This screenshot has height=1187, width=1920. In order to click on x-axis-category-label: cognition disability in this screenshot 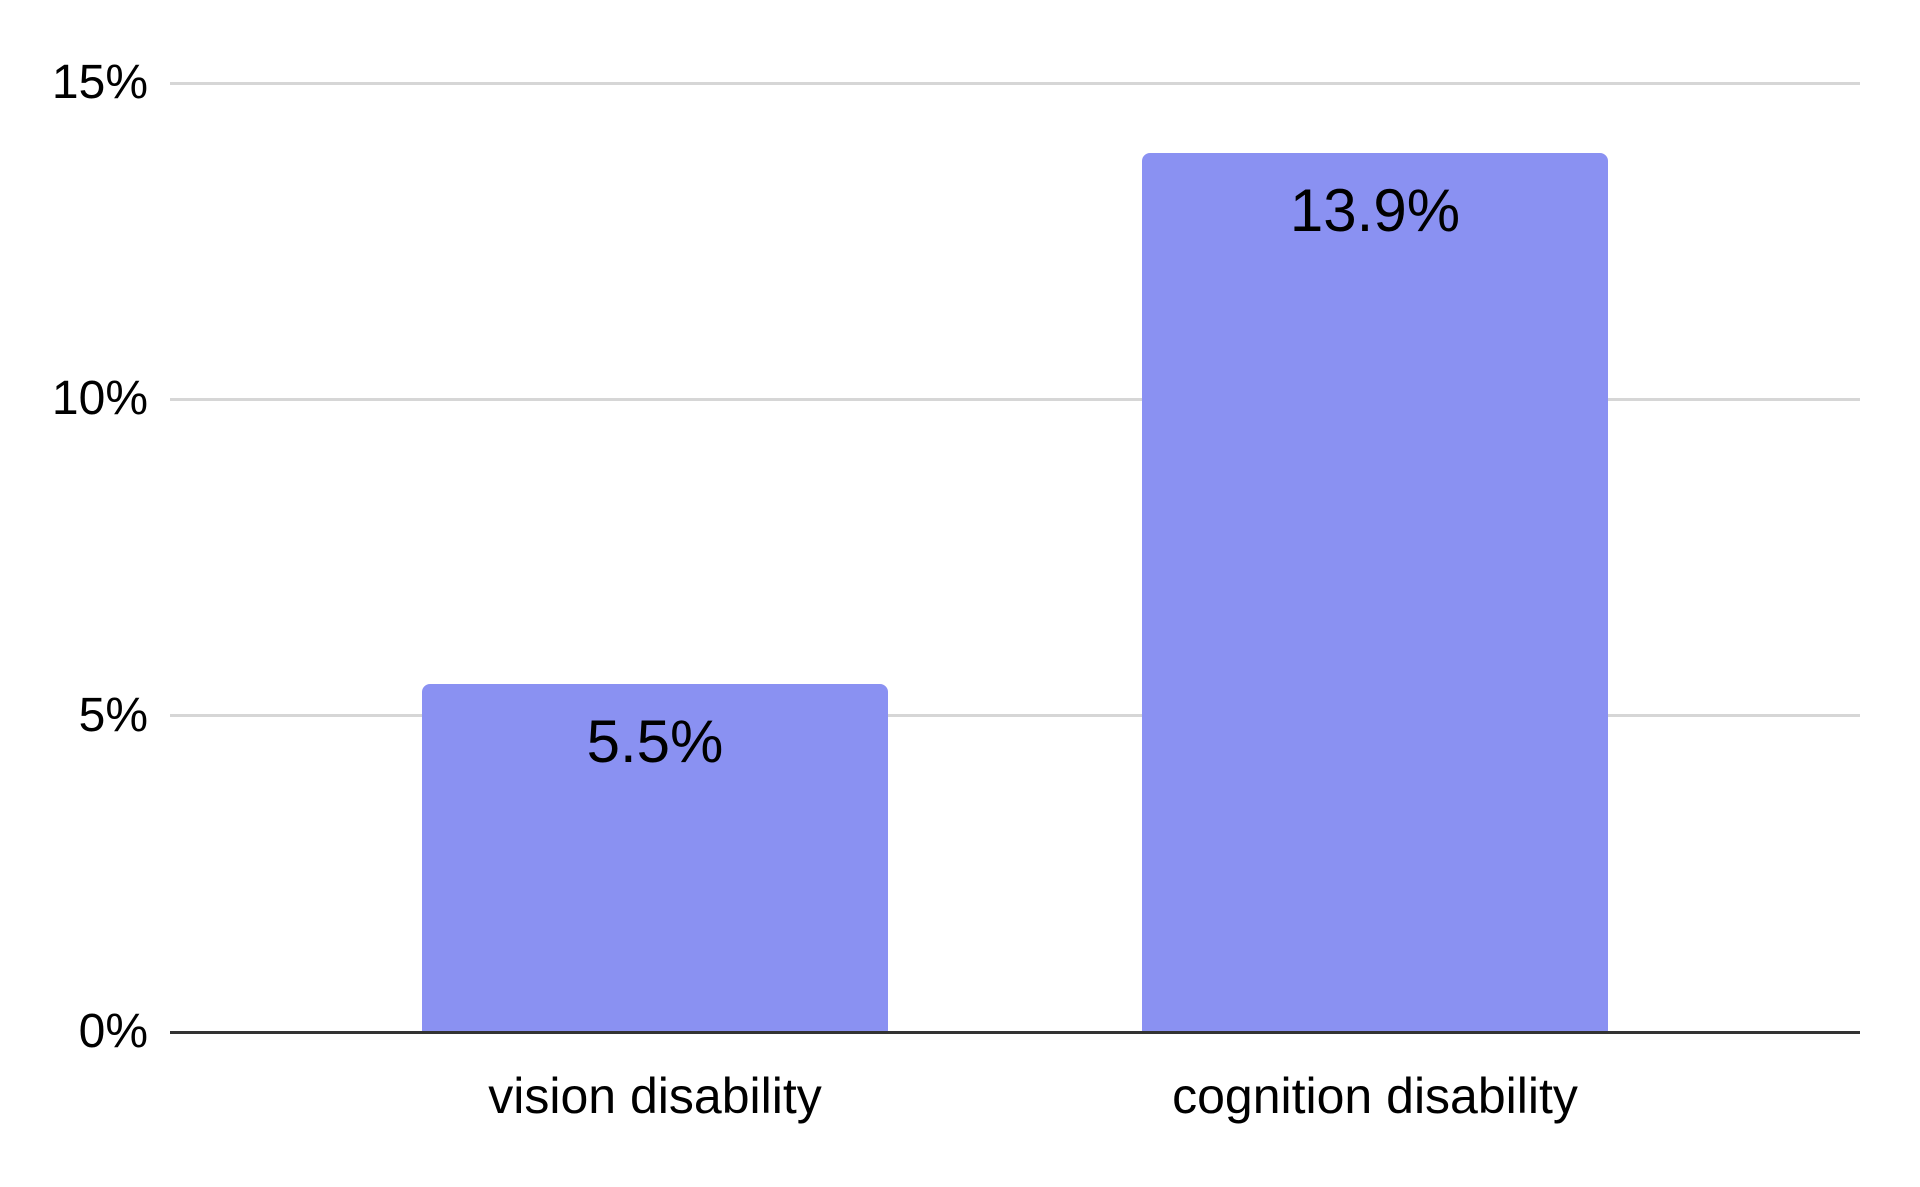, I will do `click(1375, 1096)`.